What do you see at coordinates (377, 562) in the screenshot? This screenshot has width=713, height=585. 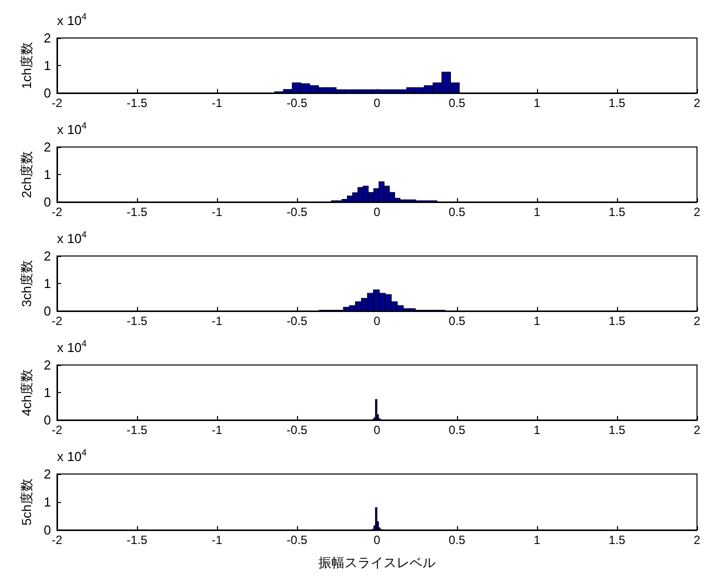 I see `x-axis-title: 振幅スライスレベル` at bounding box center [377, 562].